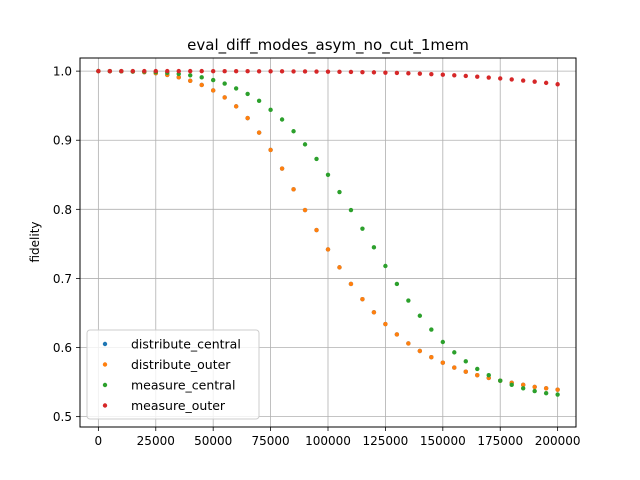  What do you see at coordinates (181, 364) in the screenshot?
I see `legend-label: distribute_outer` at bounding box center [181, 364].